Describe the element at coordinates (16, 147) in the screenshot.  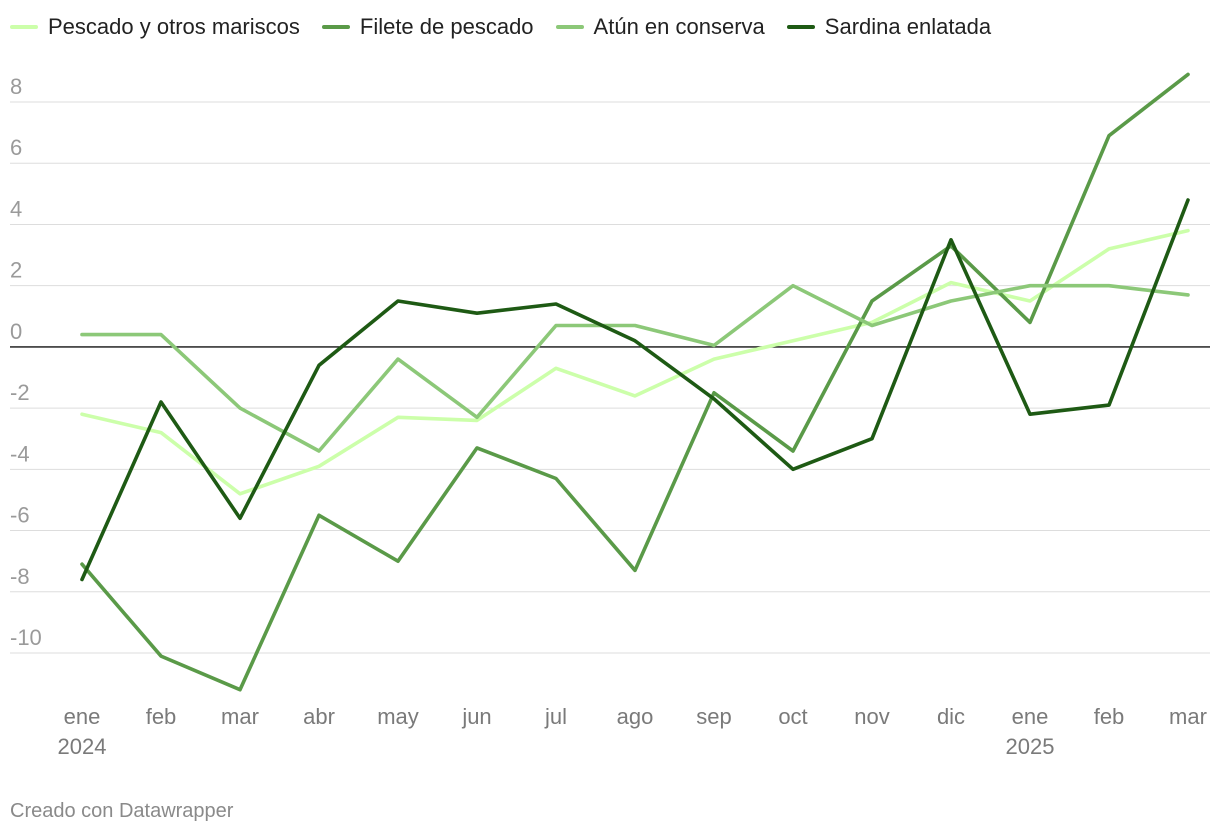
I see `y-tick-label: 6` at that location.